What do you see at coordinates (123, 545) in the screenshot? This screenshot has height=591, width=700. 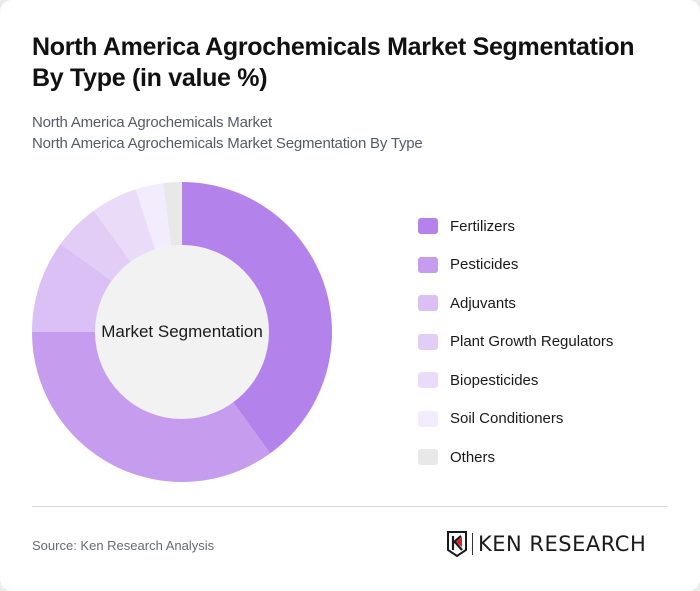 I see `source-note: Source: Ken Research Analysis` at bounding box center [123, 545].